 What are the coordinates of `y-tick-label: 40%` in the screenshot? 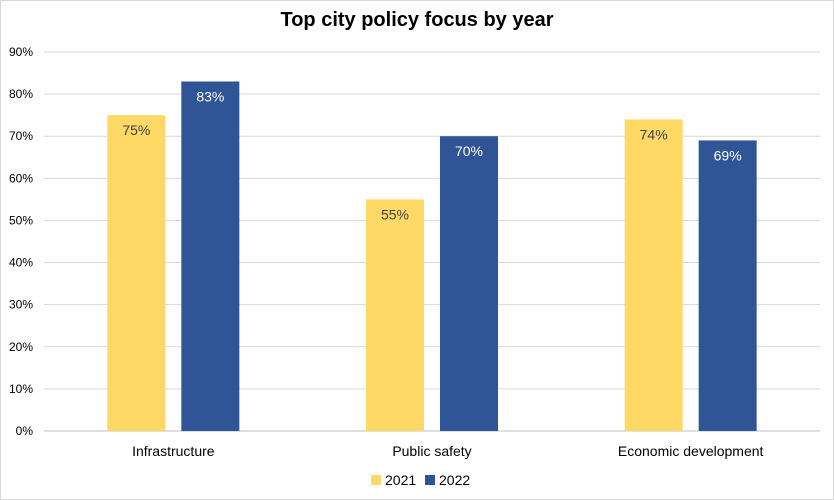 It's located at (21, 263).